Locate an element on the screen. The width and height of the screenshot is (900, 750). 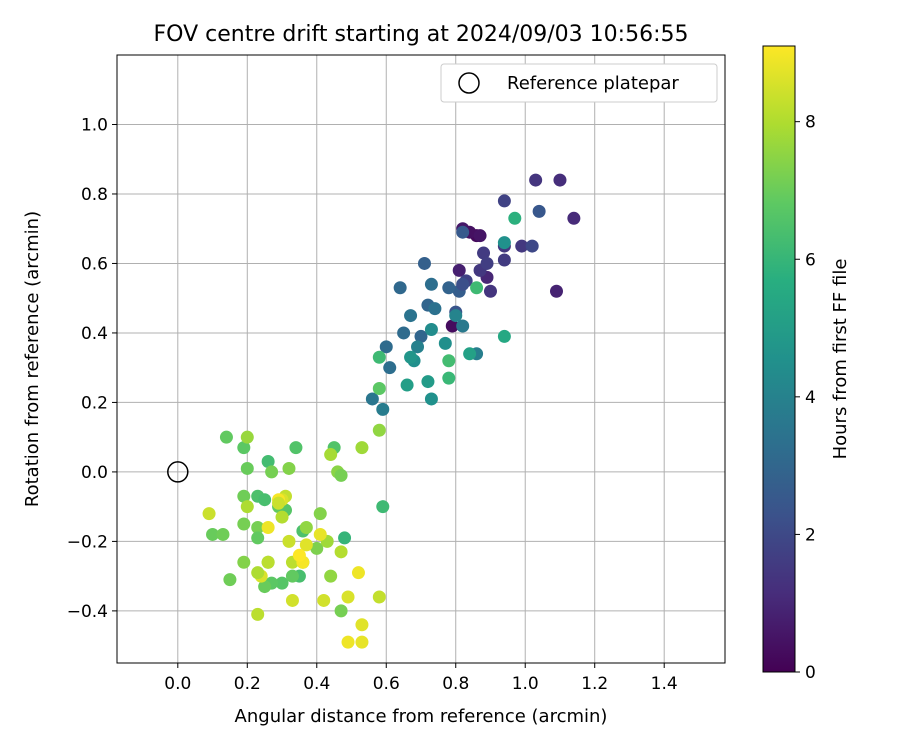
x-axis-ticks: 0.0 0.2 0.4 0.6 0.8 1.0 1.2 1.4 is located at coordinates (421, 678).